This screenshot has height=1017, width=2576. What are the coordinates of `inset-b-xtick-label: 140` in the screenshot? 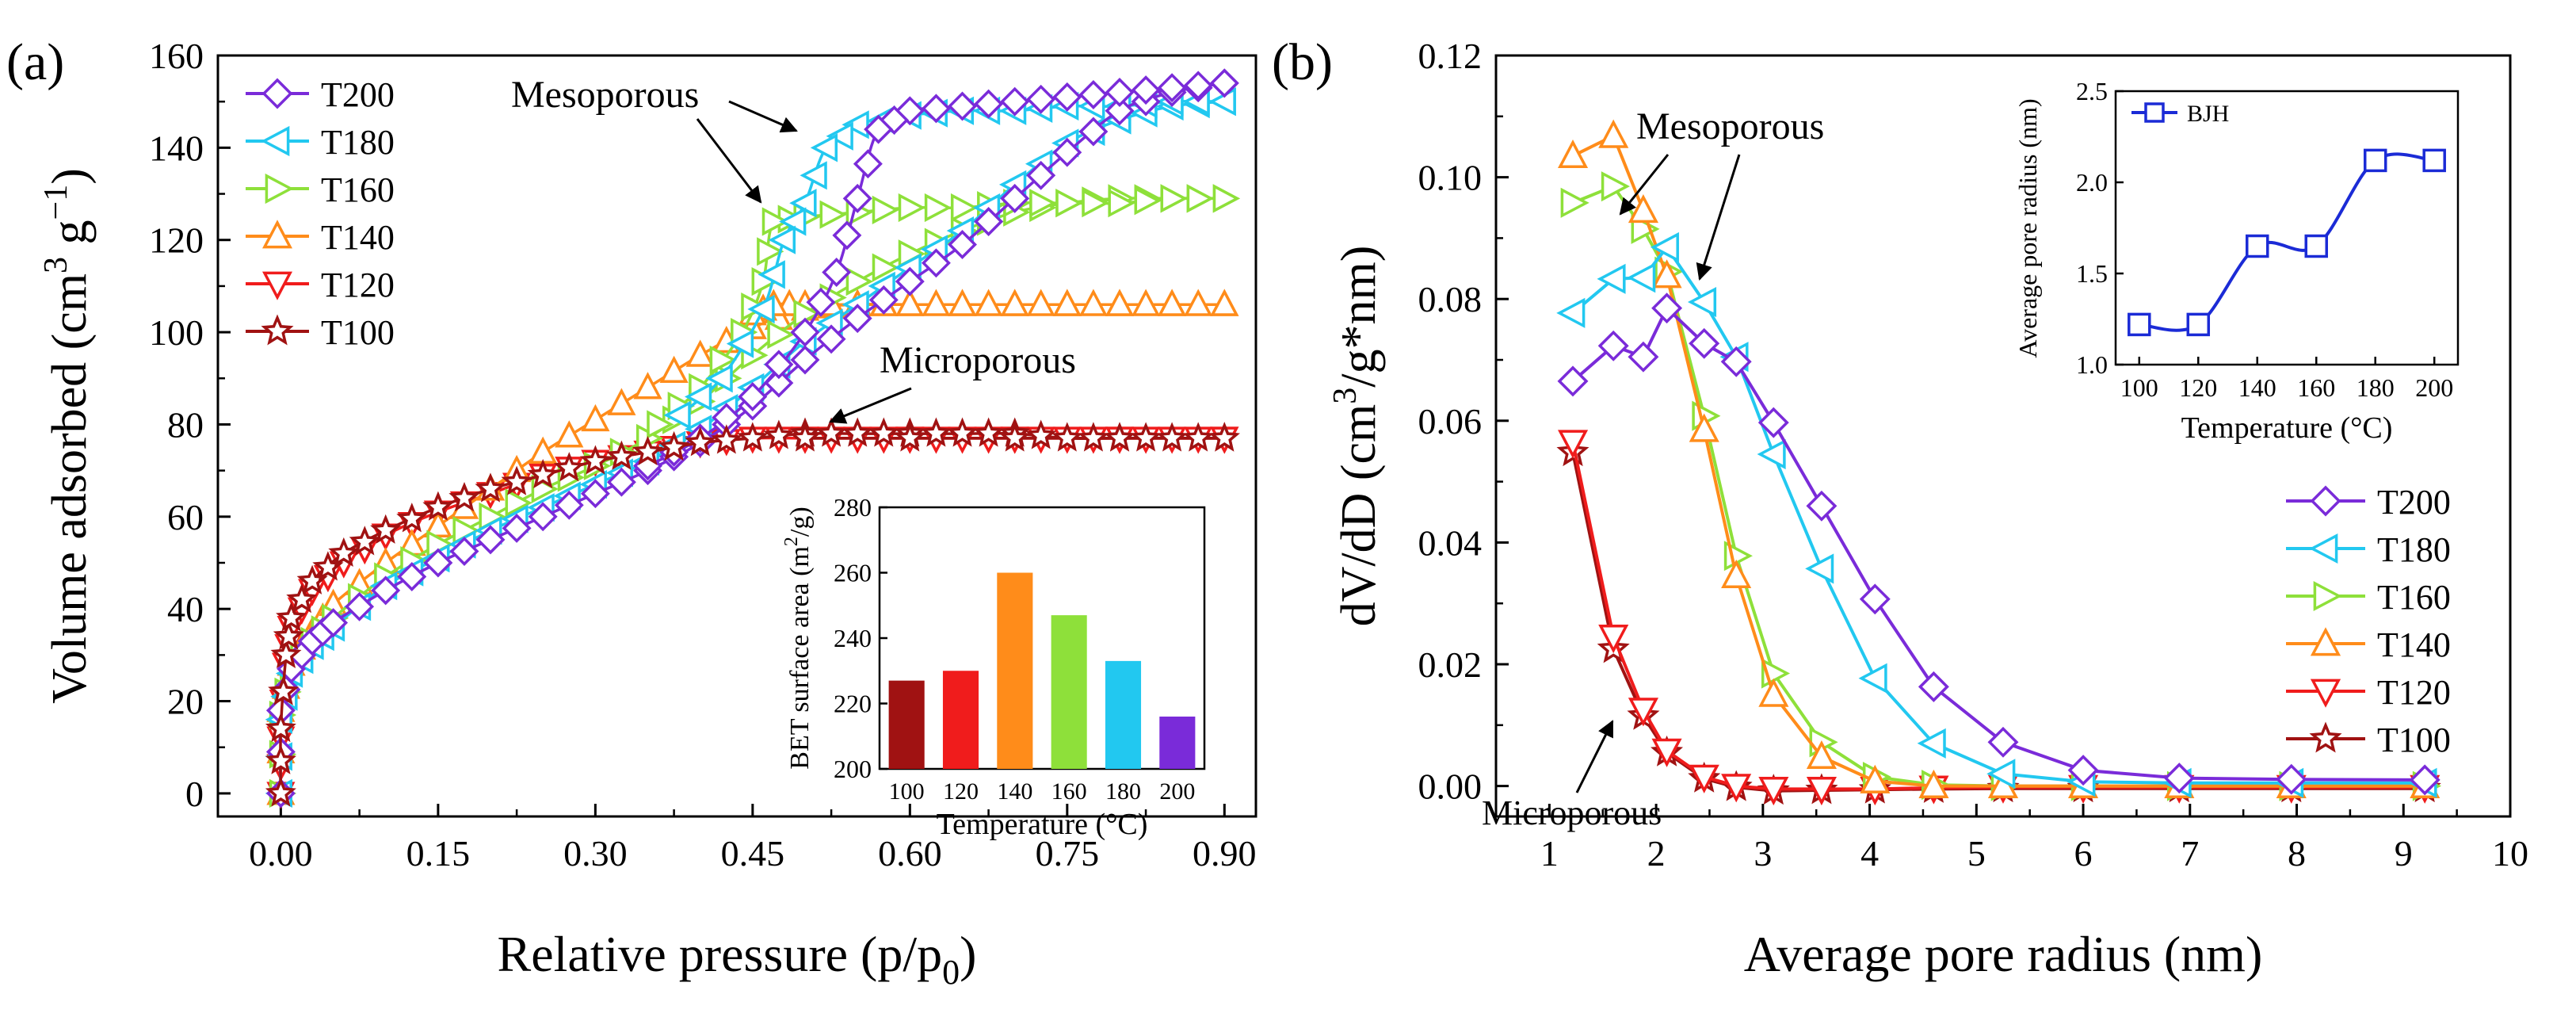 It's located at (2257, 387).